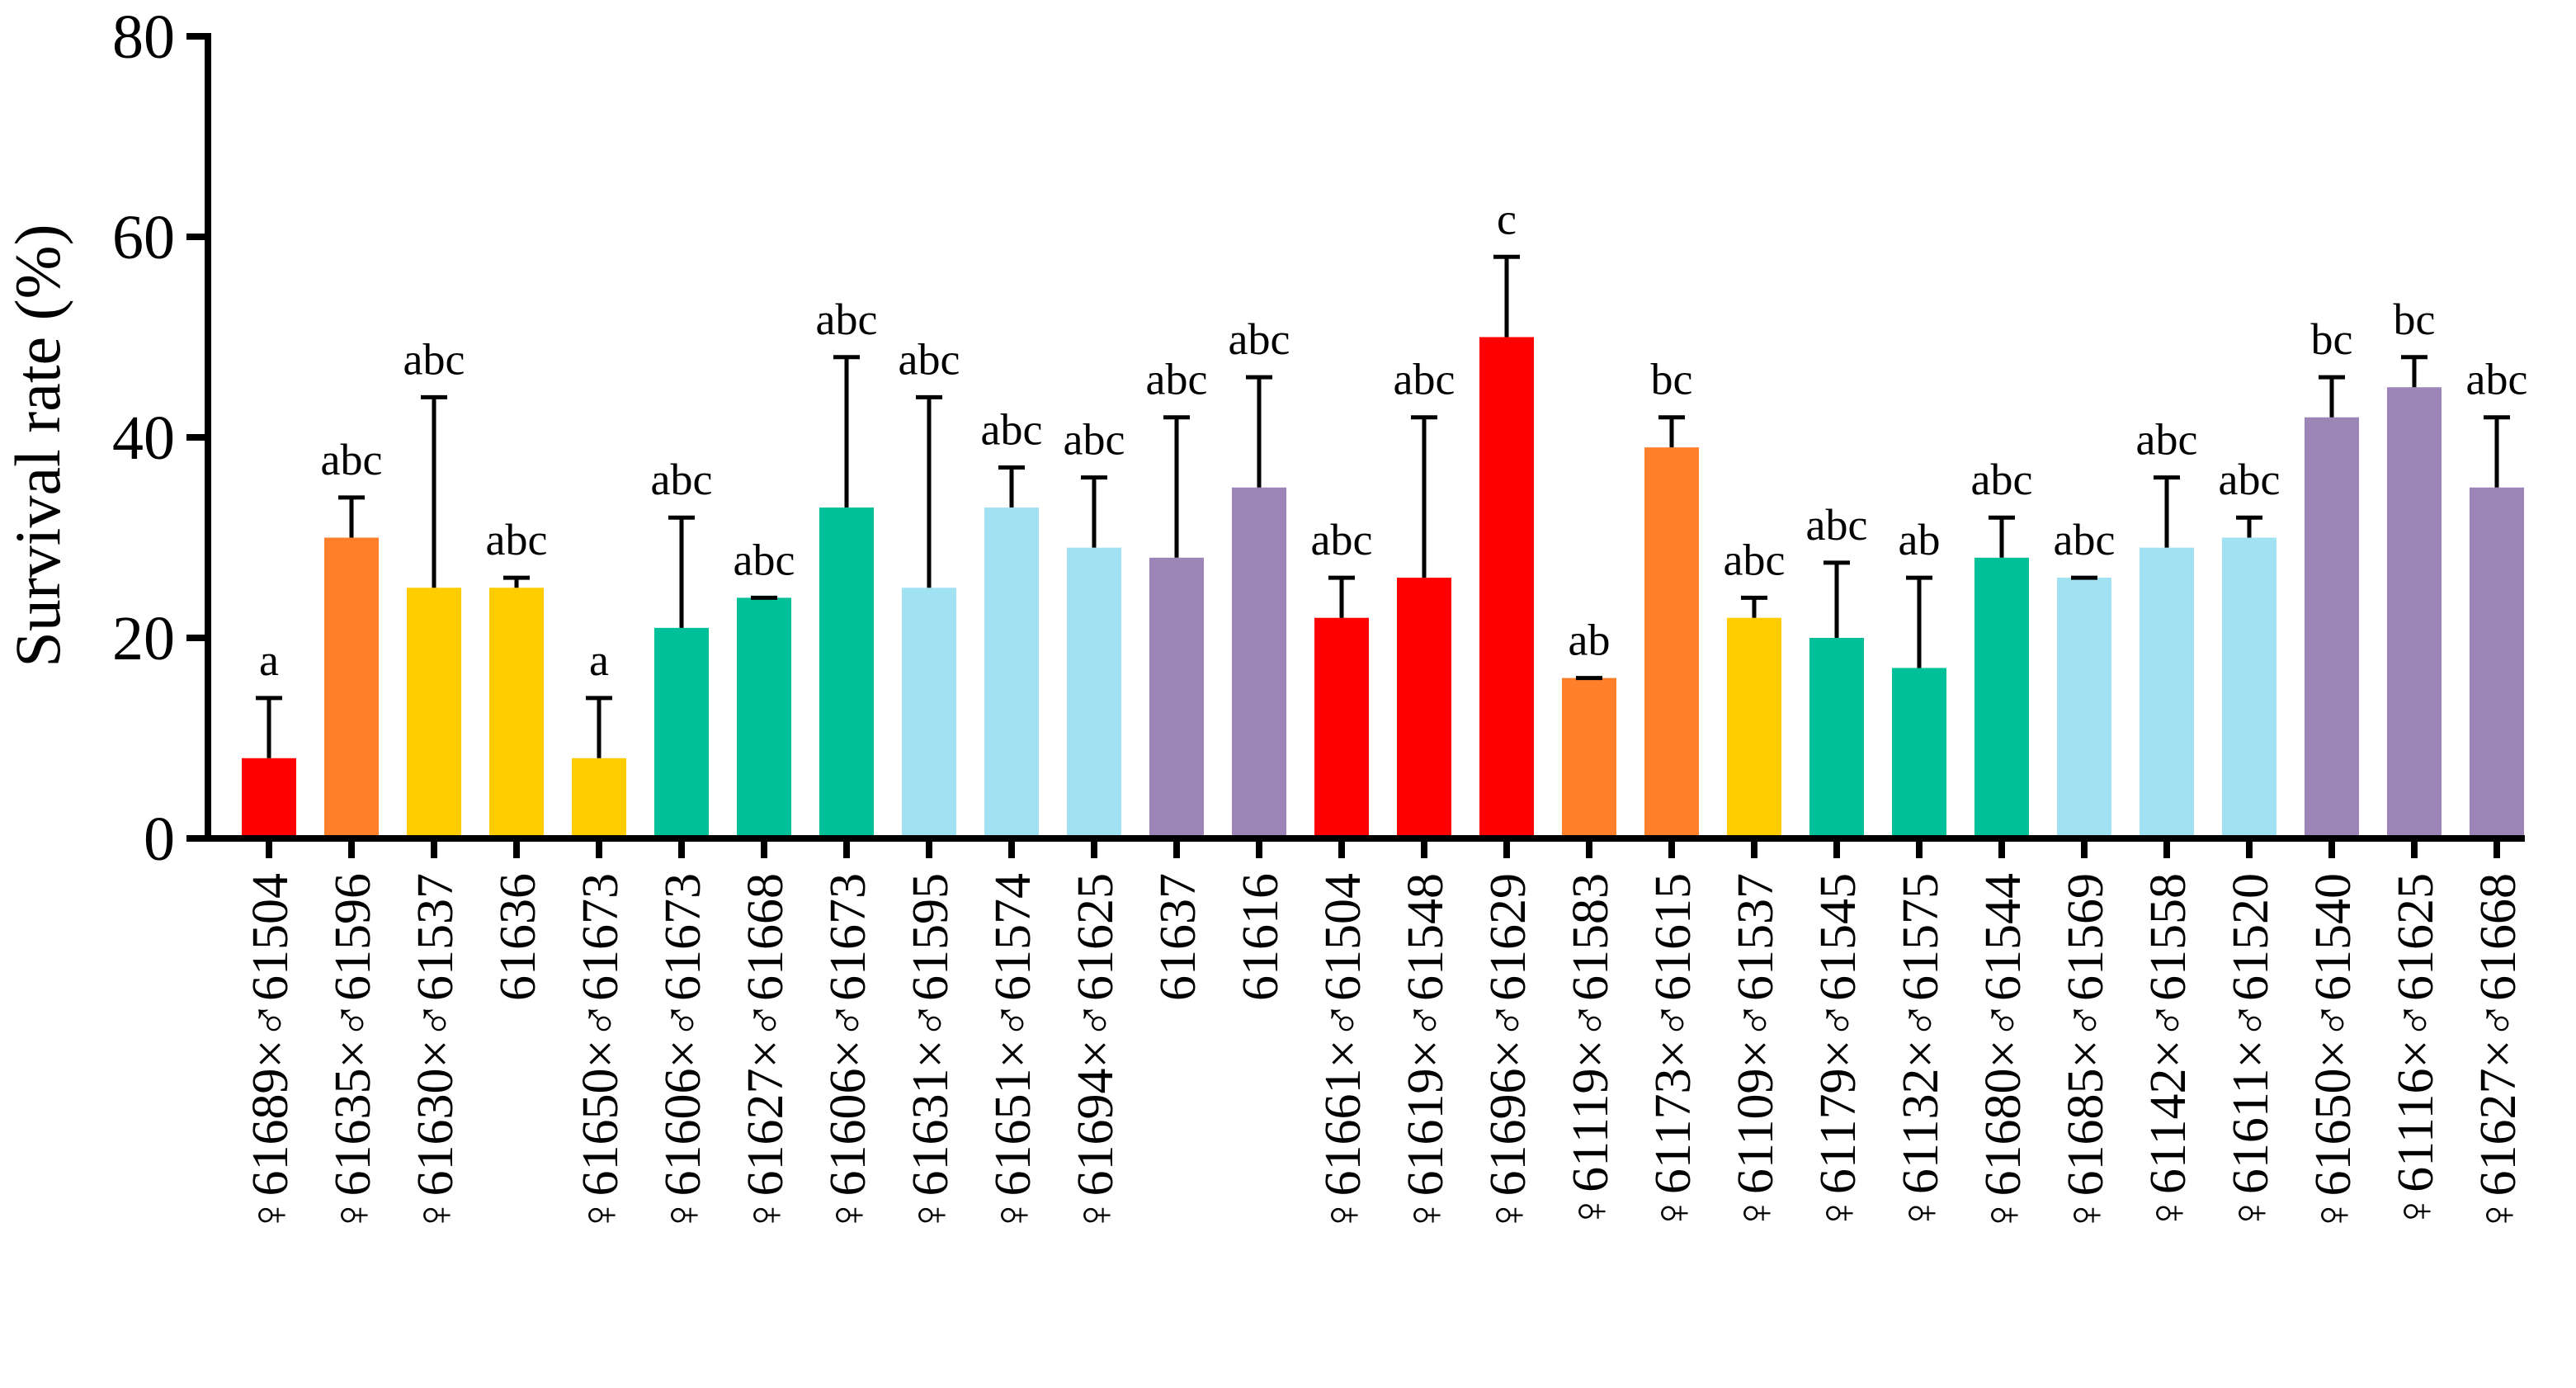 The height and width of the screenshot is (1388, 2576). What do you see at coordinates (1673, 1053) in the screenshot?
I see `x-tick-label: ♀61173×♂61615` at bounding box center [1673, 1053].